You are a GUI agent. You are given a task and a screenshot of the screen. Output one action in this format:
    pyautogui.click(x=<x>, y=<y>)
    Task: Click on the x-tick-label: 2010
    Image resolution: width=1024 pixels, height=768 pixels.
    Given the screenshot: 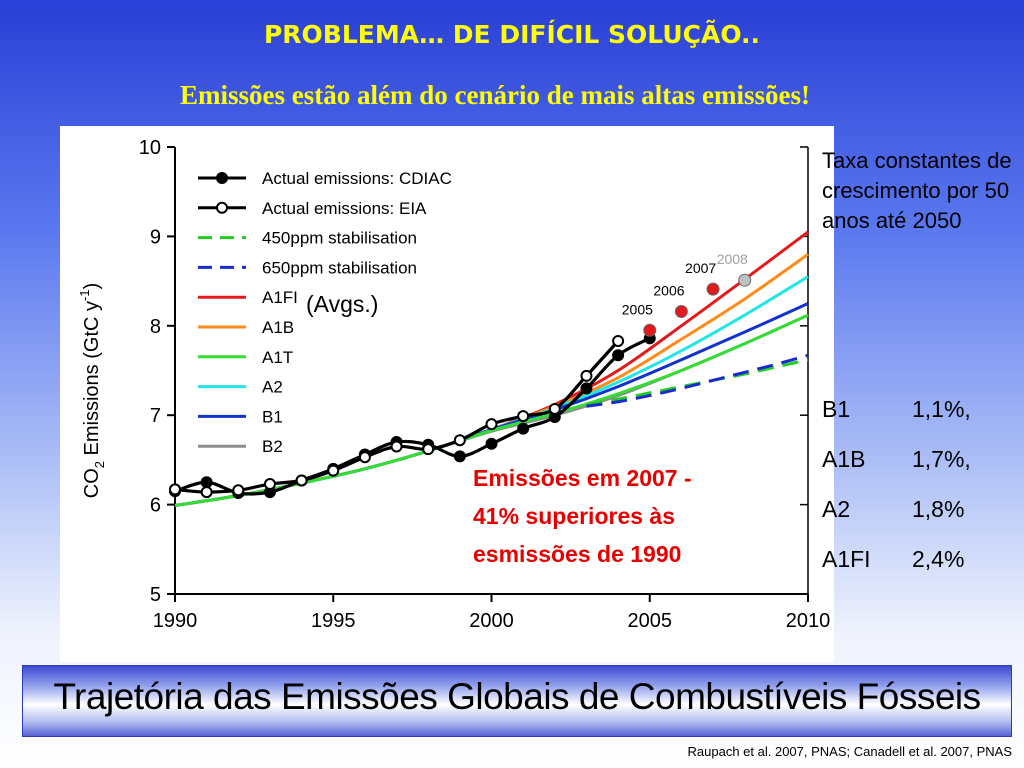 What is the action you would take?
    pyautogui.click(x=808, y=621)
    